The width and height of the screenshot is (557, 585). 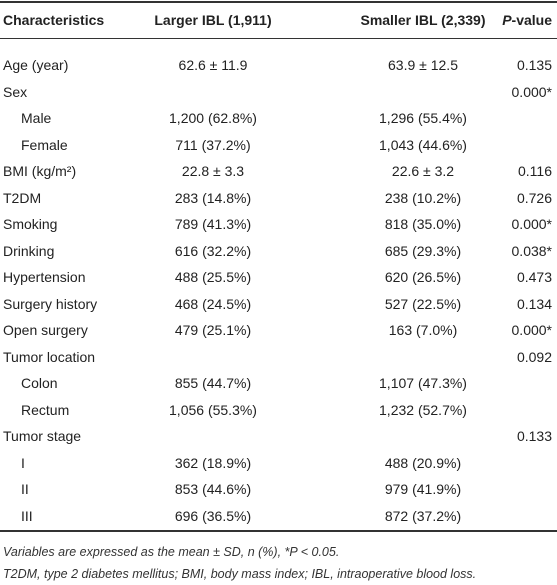 What do you see at coordinates (213, 224) in the screenshot?
I see `table-cell: 789 (41.3%)` at bounding box center [213, 224].